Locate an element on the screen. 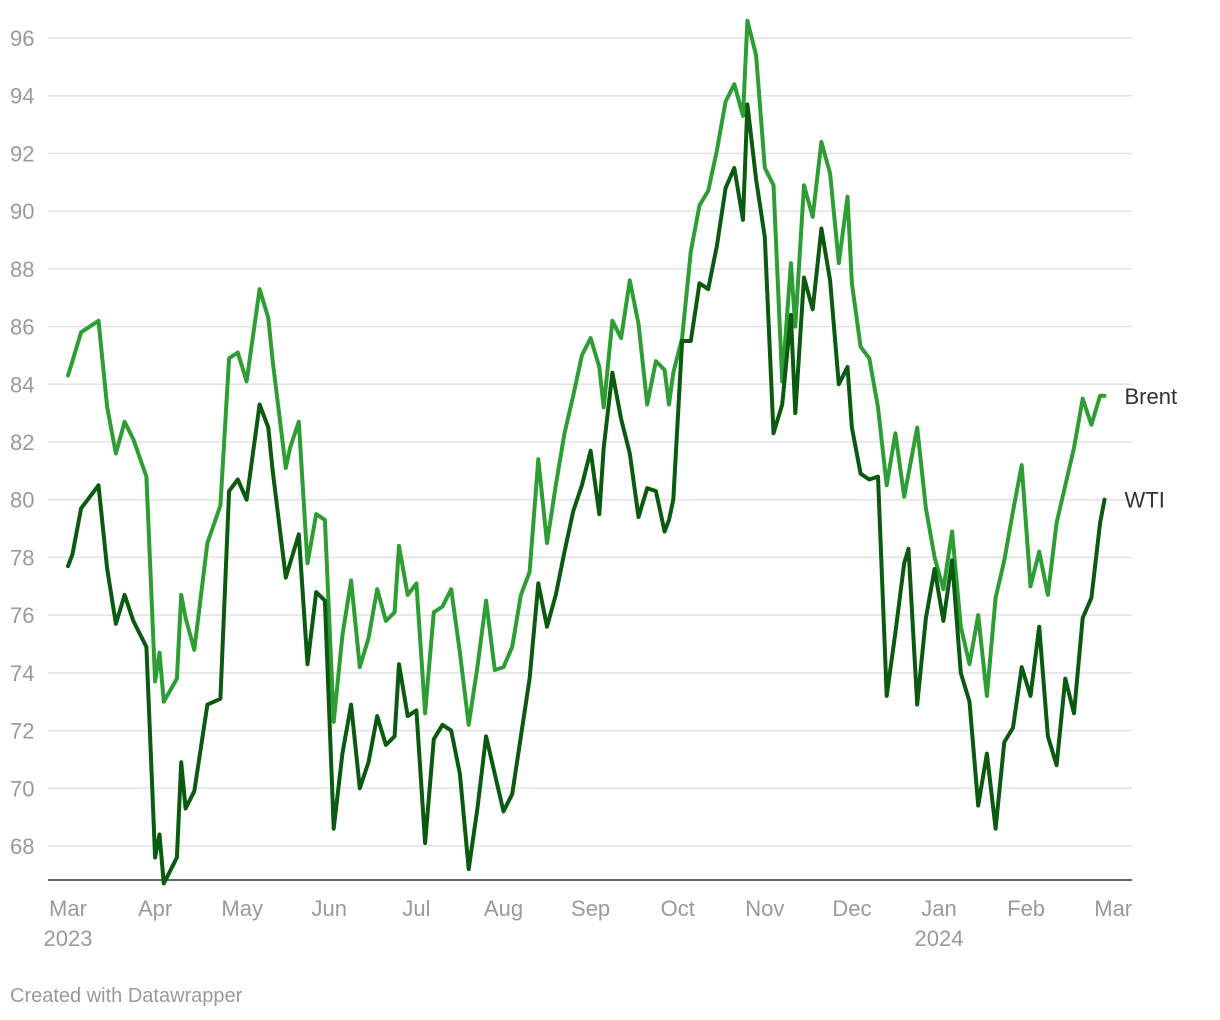  series-label-brent: Brent is located at coordinates (1150, 396).